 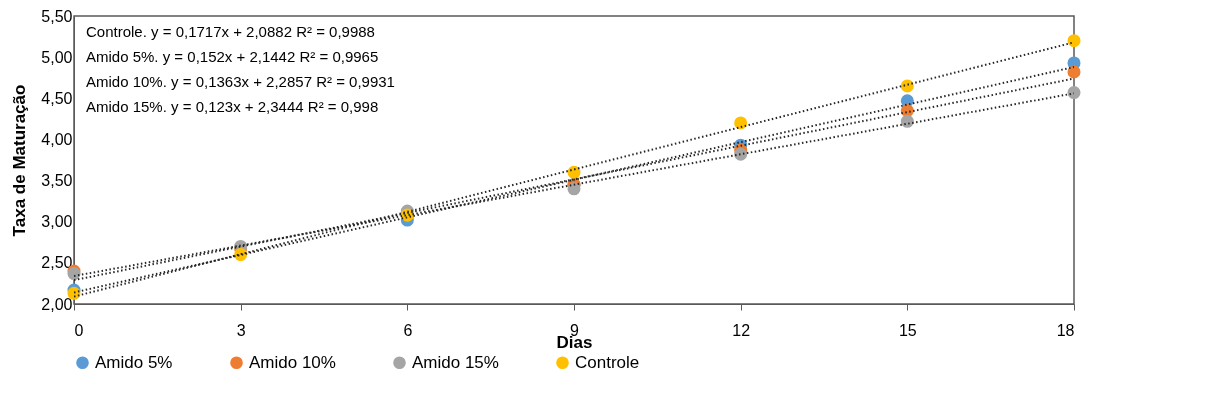 What do you see at coordinates (907, 330) in the screenshot?
I see `x-tick-label: 15` at bounding box center [907, 330].